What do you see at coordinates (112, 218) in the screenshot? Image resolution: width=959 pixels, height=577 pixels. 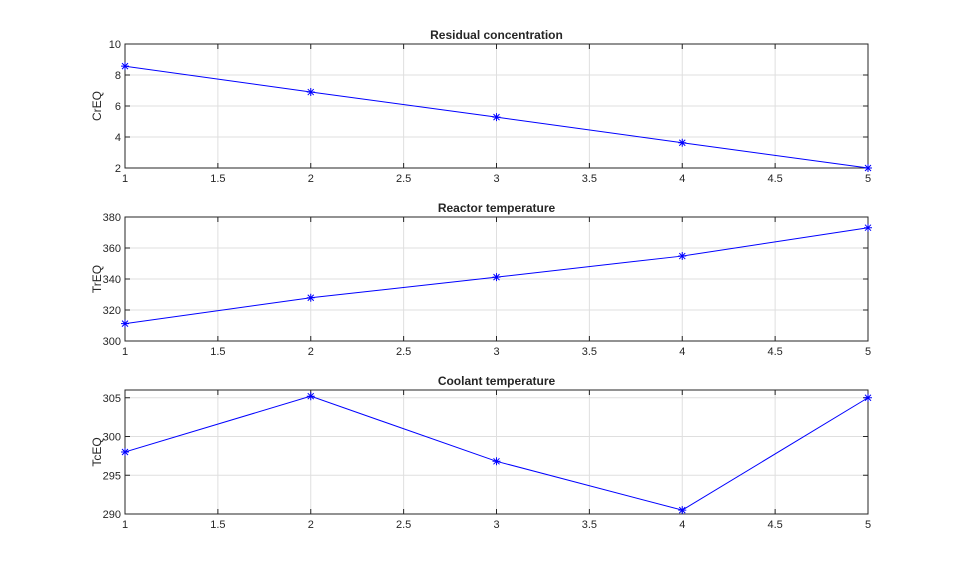 I see `y-tick-label: 380` at bounding box center [112, 218].